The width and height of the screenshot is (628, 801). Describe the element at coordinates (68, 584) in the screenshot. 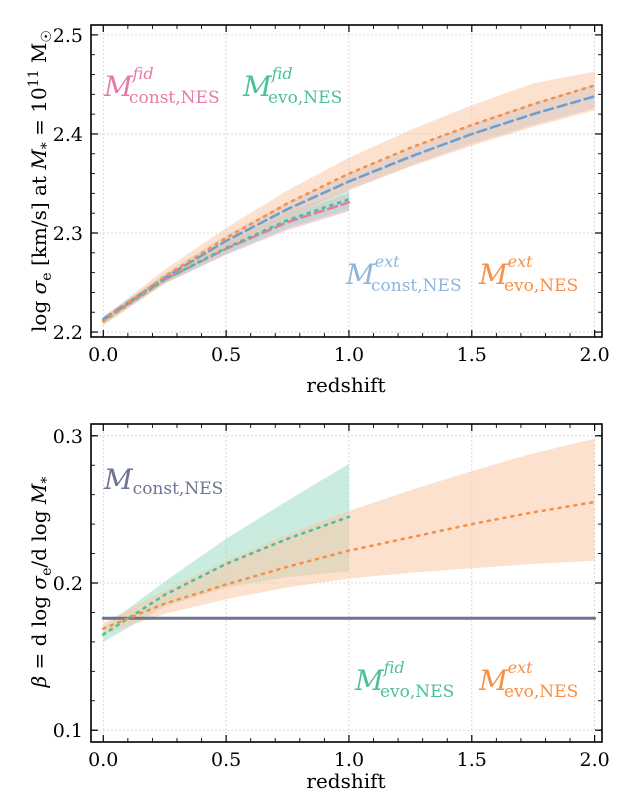

I see `bottom-ytick-label: 0.2` at that location.